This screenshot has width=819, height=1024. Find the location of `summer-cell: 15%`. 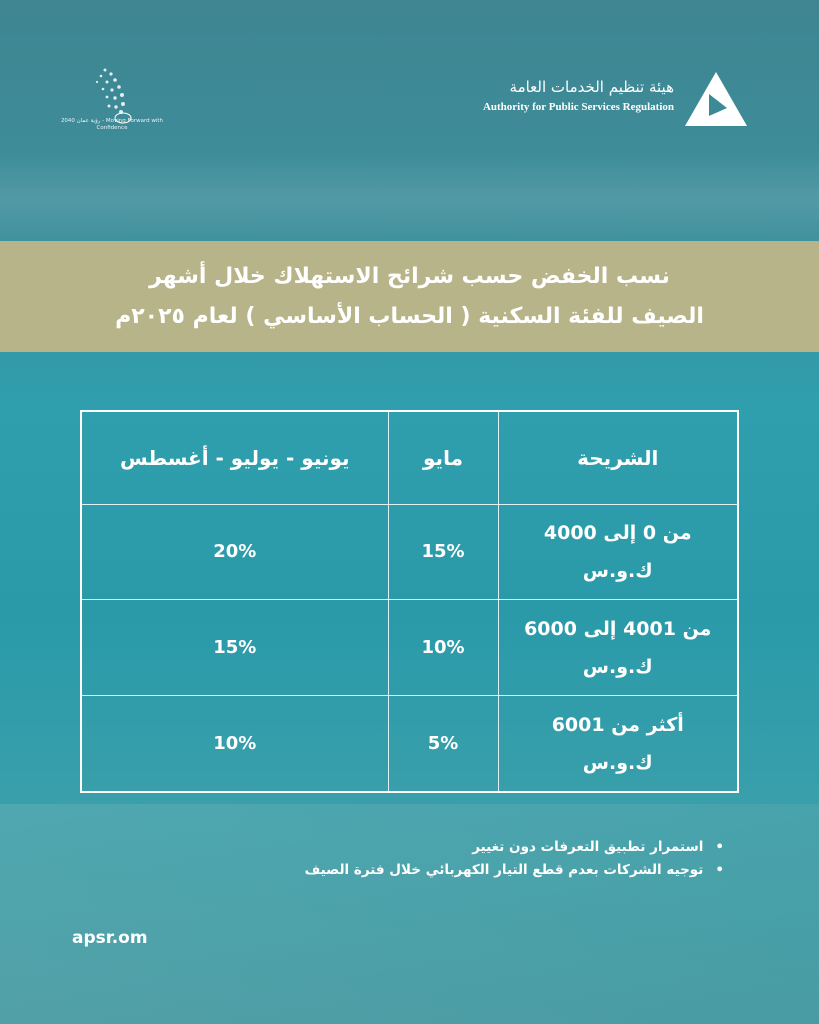

summer-cell: 15% is located at coordinates (234, 648).